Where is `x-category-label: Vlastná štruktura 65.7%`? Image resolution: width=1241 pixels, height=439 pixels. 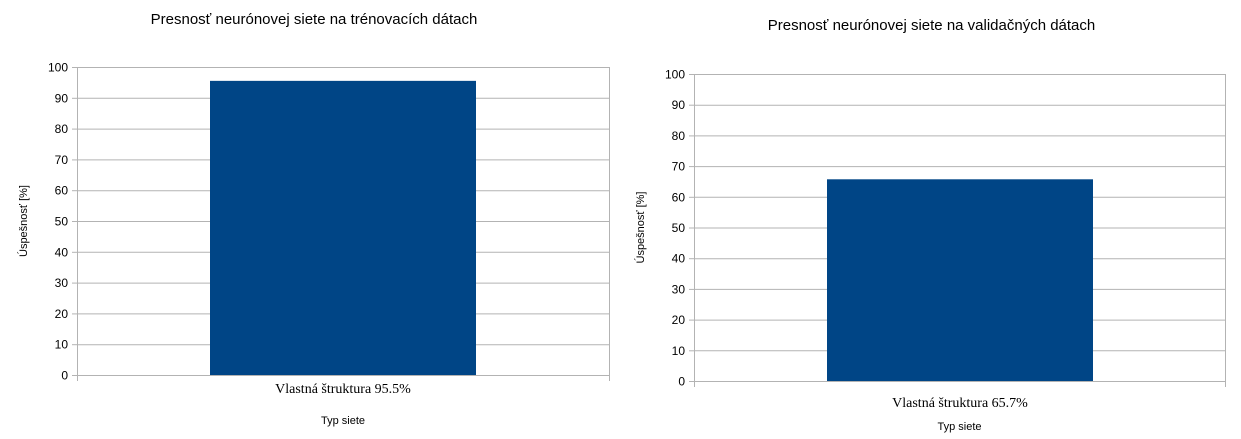 x-category-label: Vlastná štruktura 65.7% is located at coordinates (960, 403).